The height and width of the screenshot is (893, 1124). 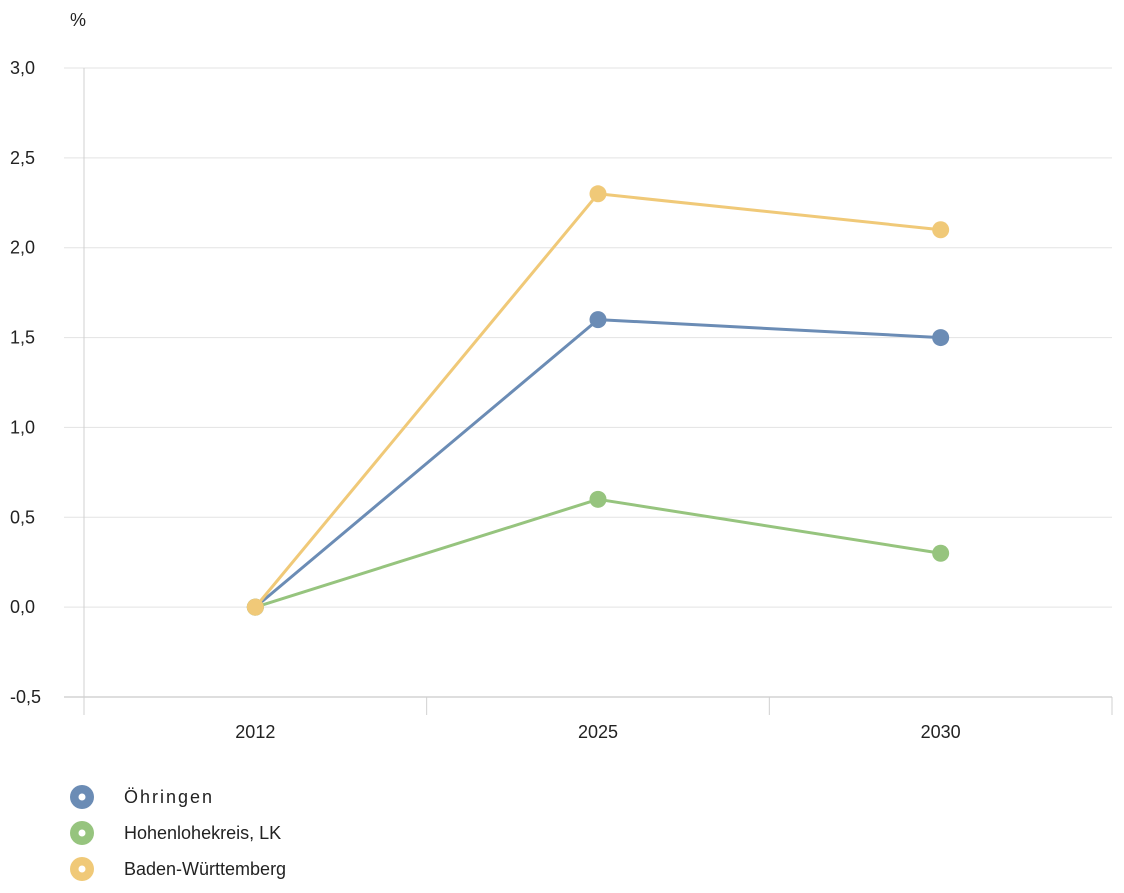 I want to click on y-tick-label: 2,5, so click(x=22, y=158).